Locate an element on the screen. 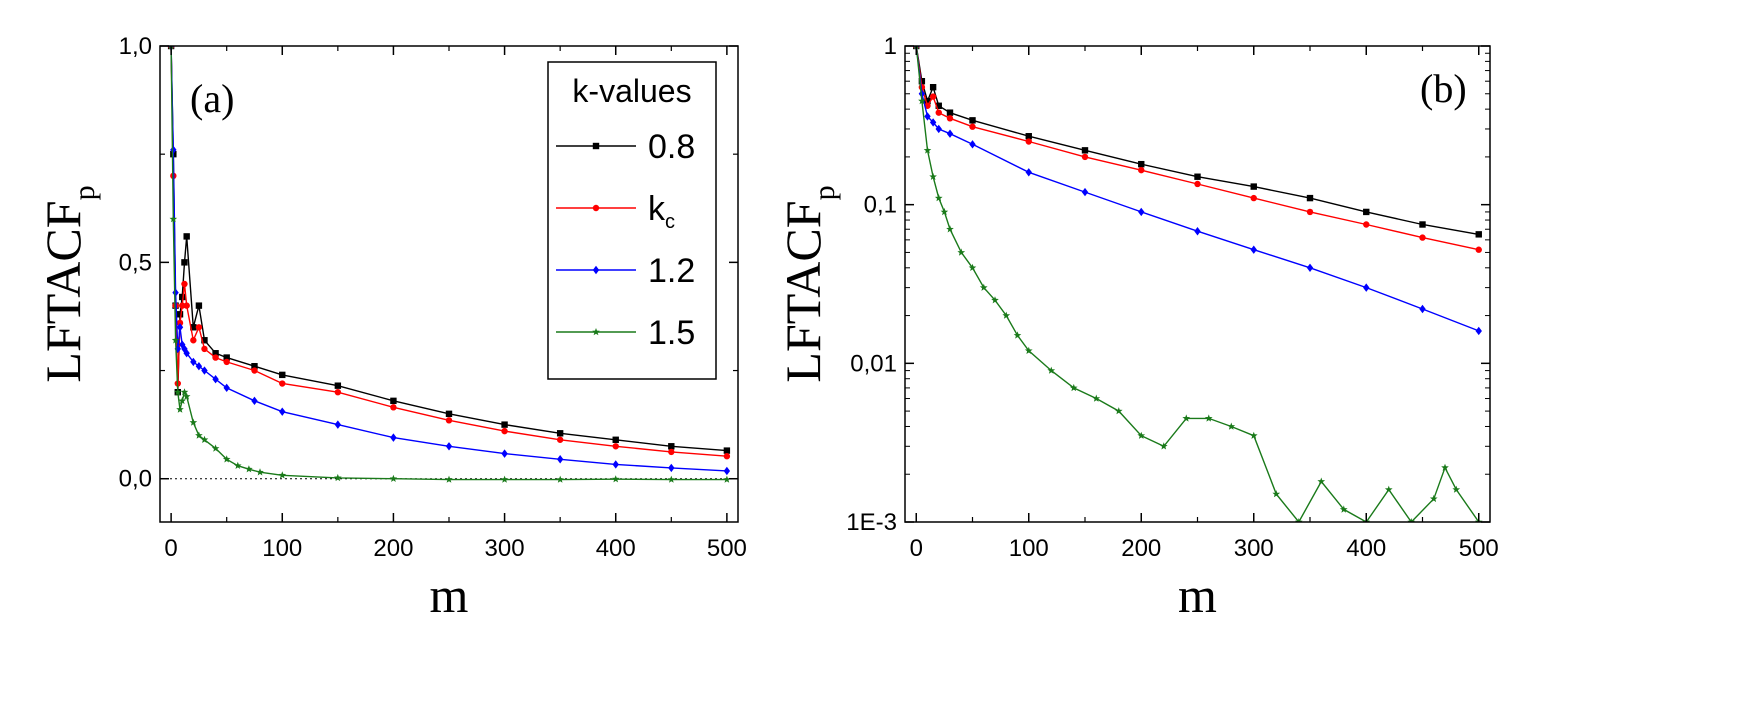 The width and height of the screenshot is (1755, 714). series-line-kc is located at coordinates (1197, 148).